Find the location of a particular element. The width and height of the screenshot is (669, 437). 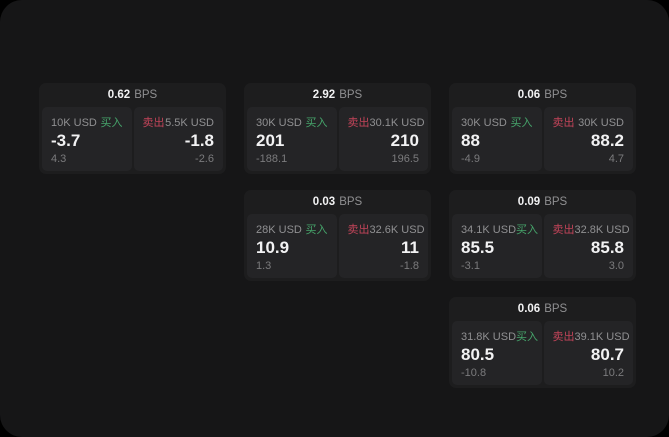

sell-notional: 30K USD is located at coordinates (601, 123).